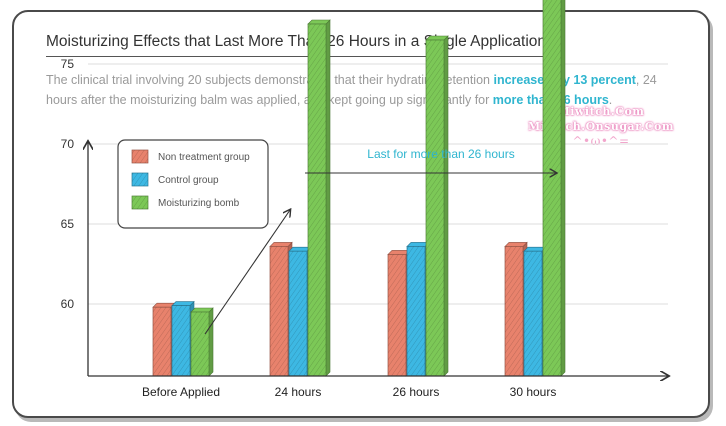 The height and width of the screenshot is (426, 726). I want to click on y-tick-label: 60, so click(68, 304).